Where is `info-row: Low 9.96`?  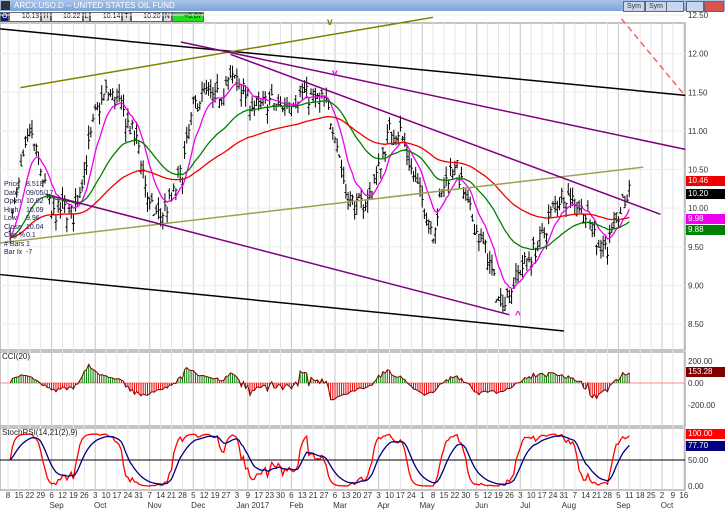 info-row: Low 9.96 is located at coordinates (28, 219).